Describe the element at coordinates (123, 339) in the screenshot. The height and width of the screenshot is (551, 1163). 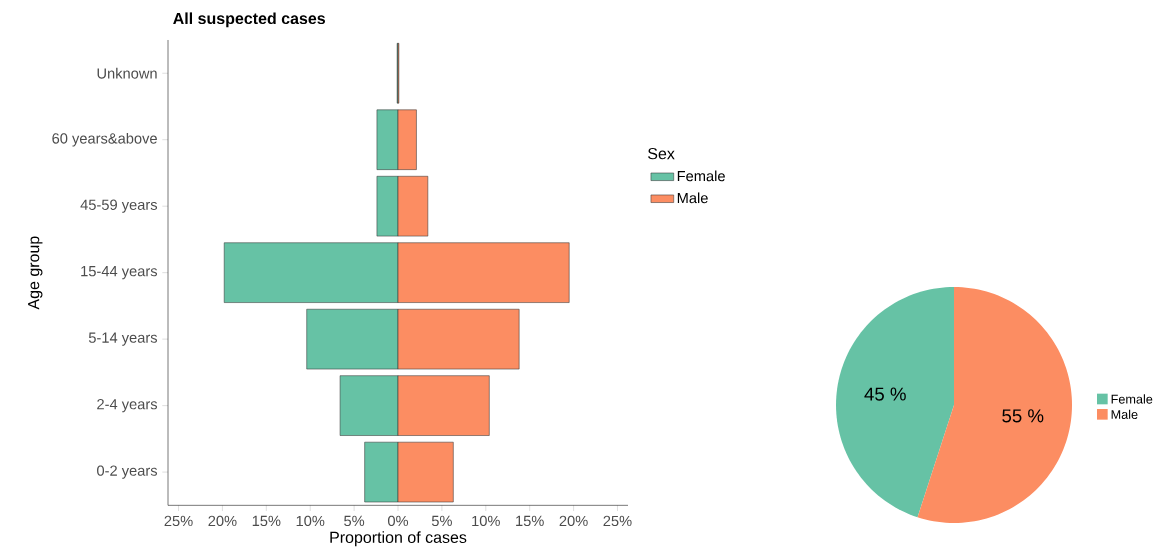
I see `y-tick-label: 5-14 years` at that location.